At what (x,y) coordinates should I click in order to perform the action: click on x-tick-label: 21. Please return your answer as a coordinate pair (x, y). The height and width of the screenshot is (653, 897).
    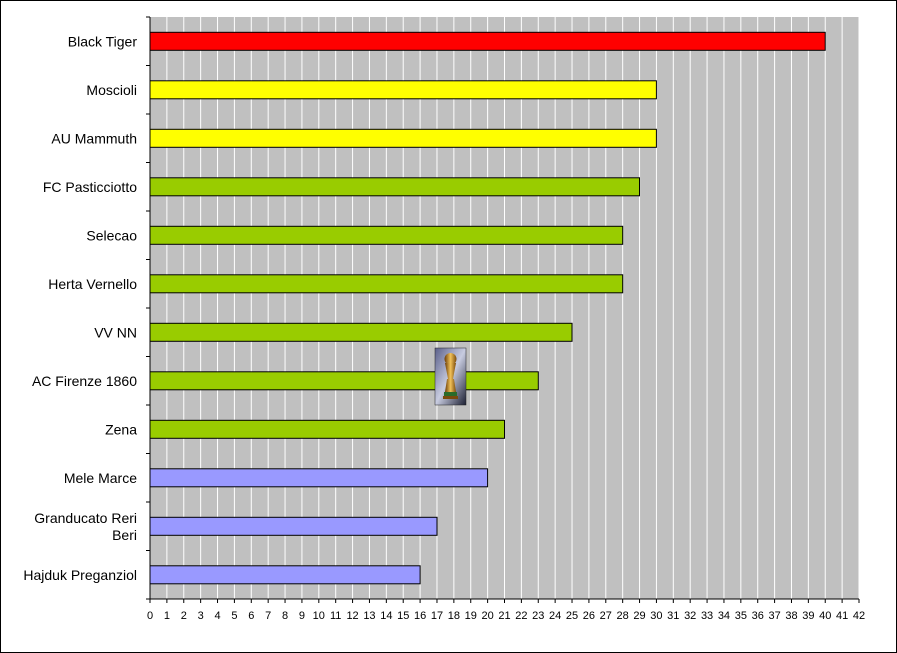
    Looking at the image, I should click on (504, 616).